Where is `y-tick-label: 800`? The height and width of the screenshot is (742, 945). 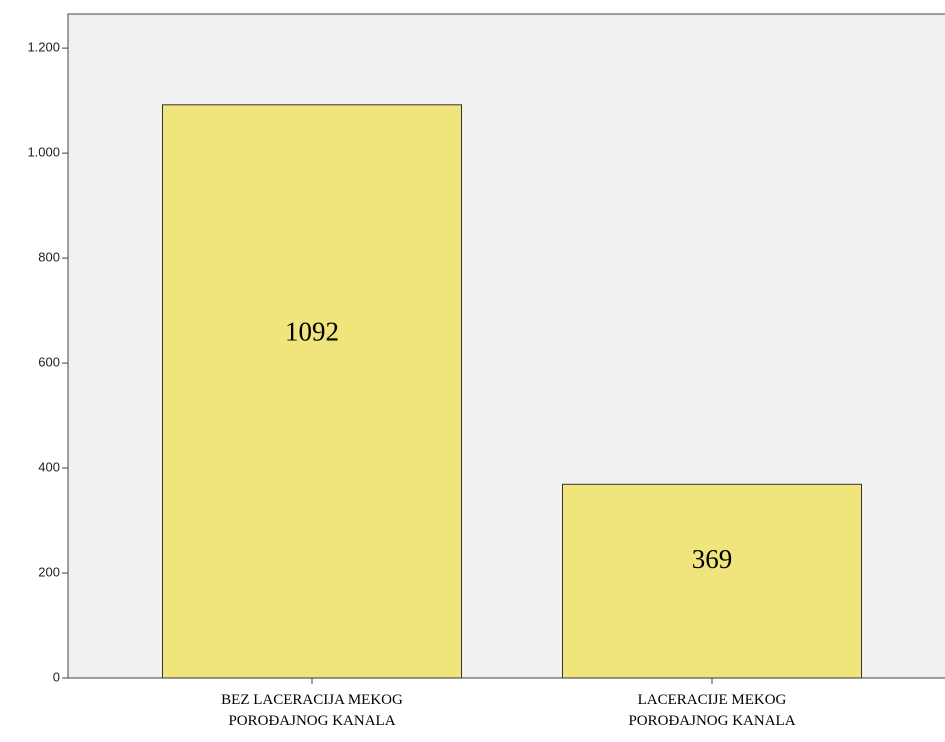 y-tick-label: 800 is located at coordinates (49, 257).